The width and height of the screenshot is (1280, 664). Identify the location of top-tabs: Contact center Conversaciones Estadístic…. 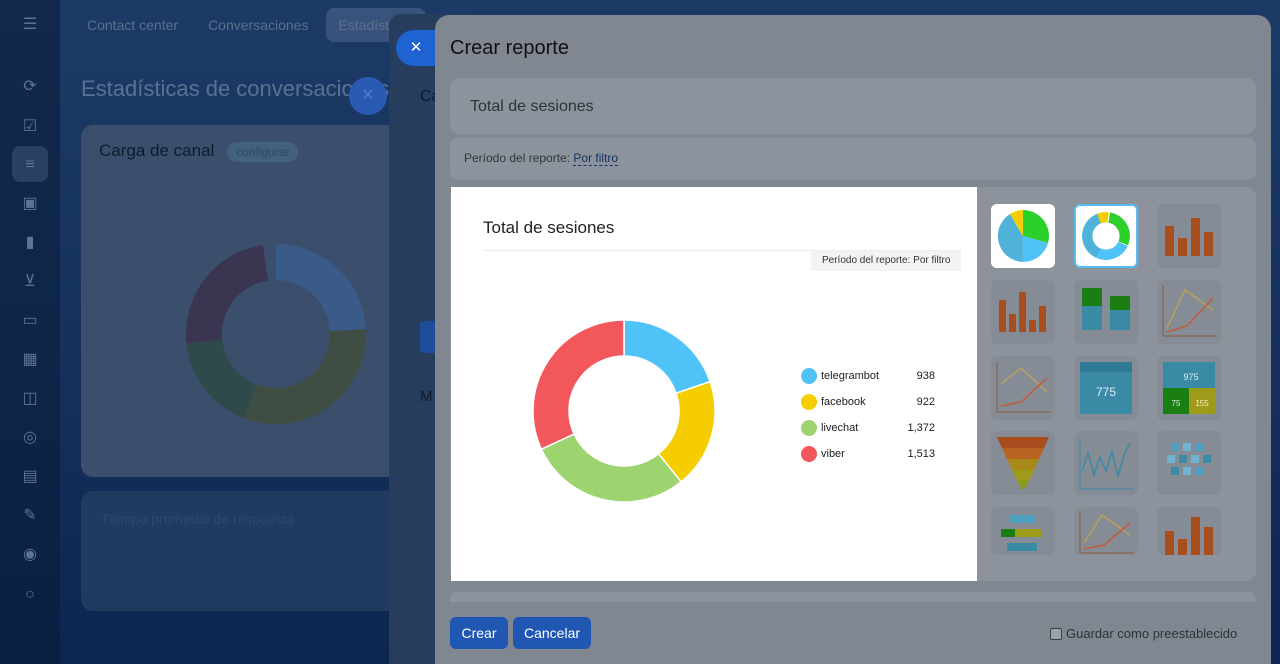
(250, 25).